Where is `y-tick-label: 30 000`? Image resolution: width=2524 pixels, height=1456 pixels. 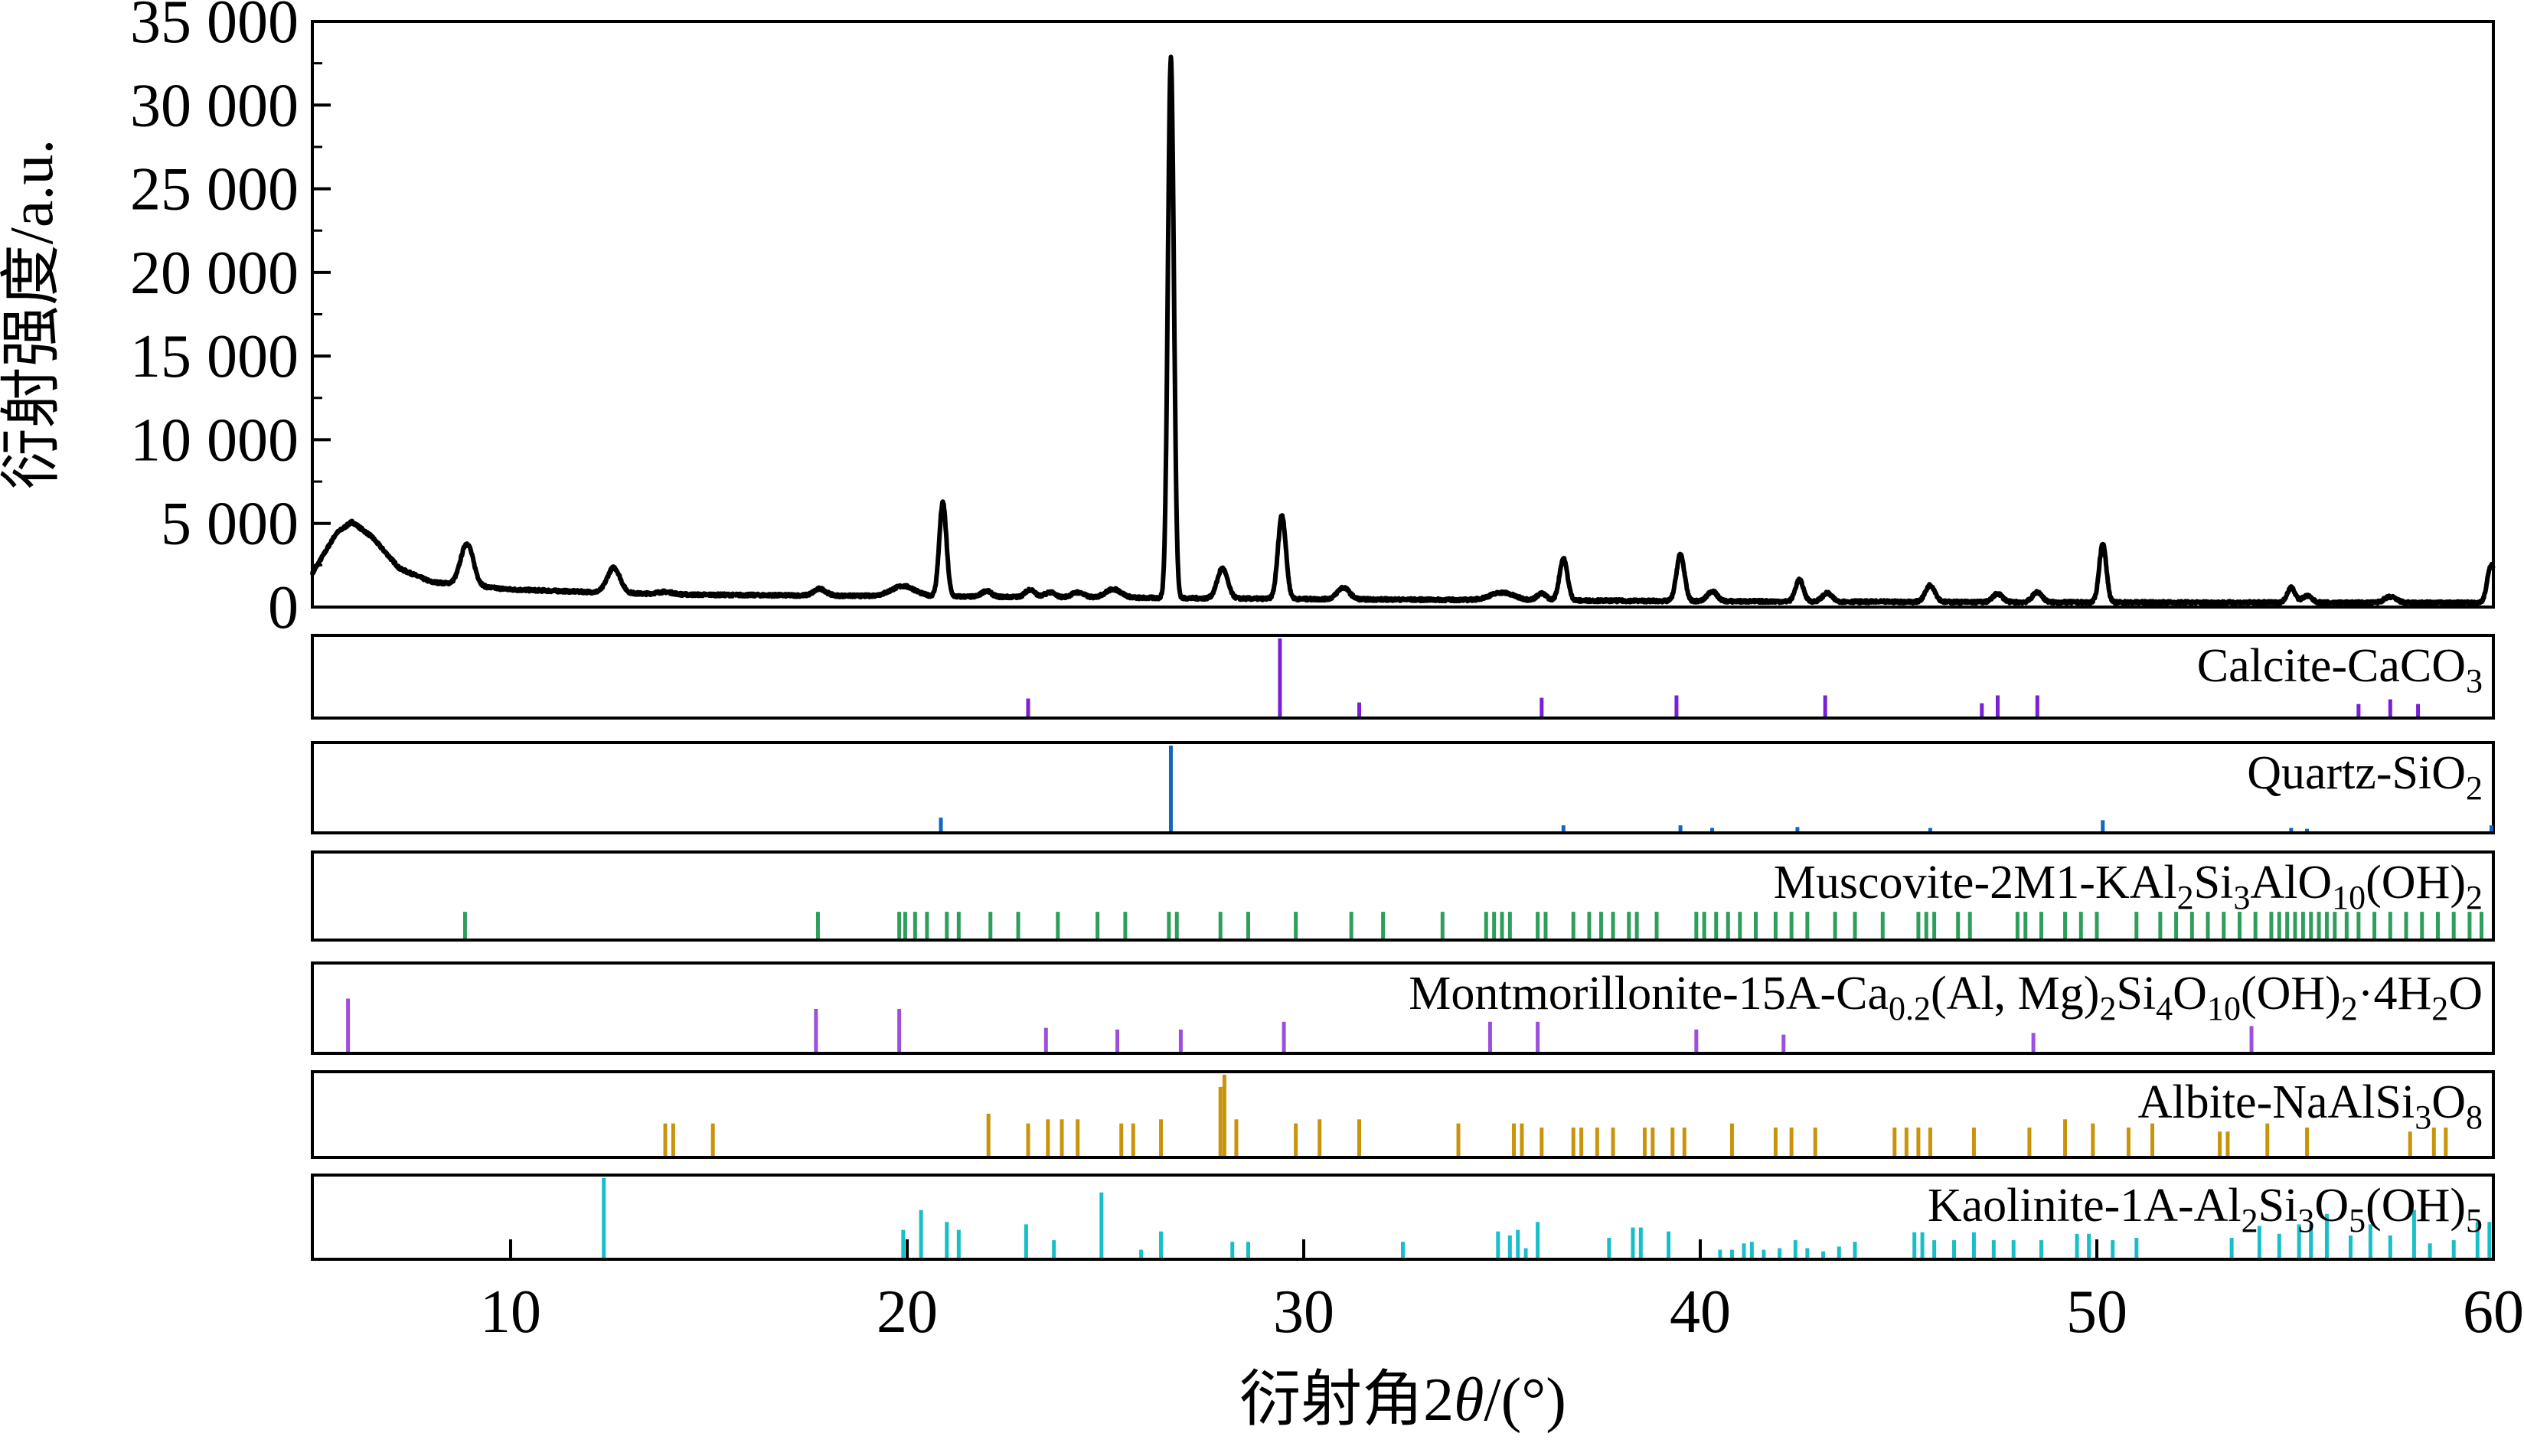
y-tick-label: 30 000 is located at coordinates (214, 105).